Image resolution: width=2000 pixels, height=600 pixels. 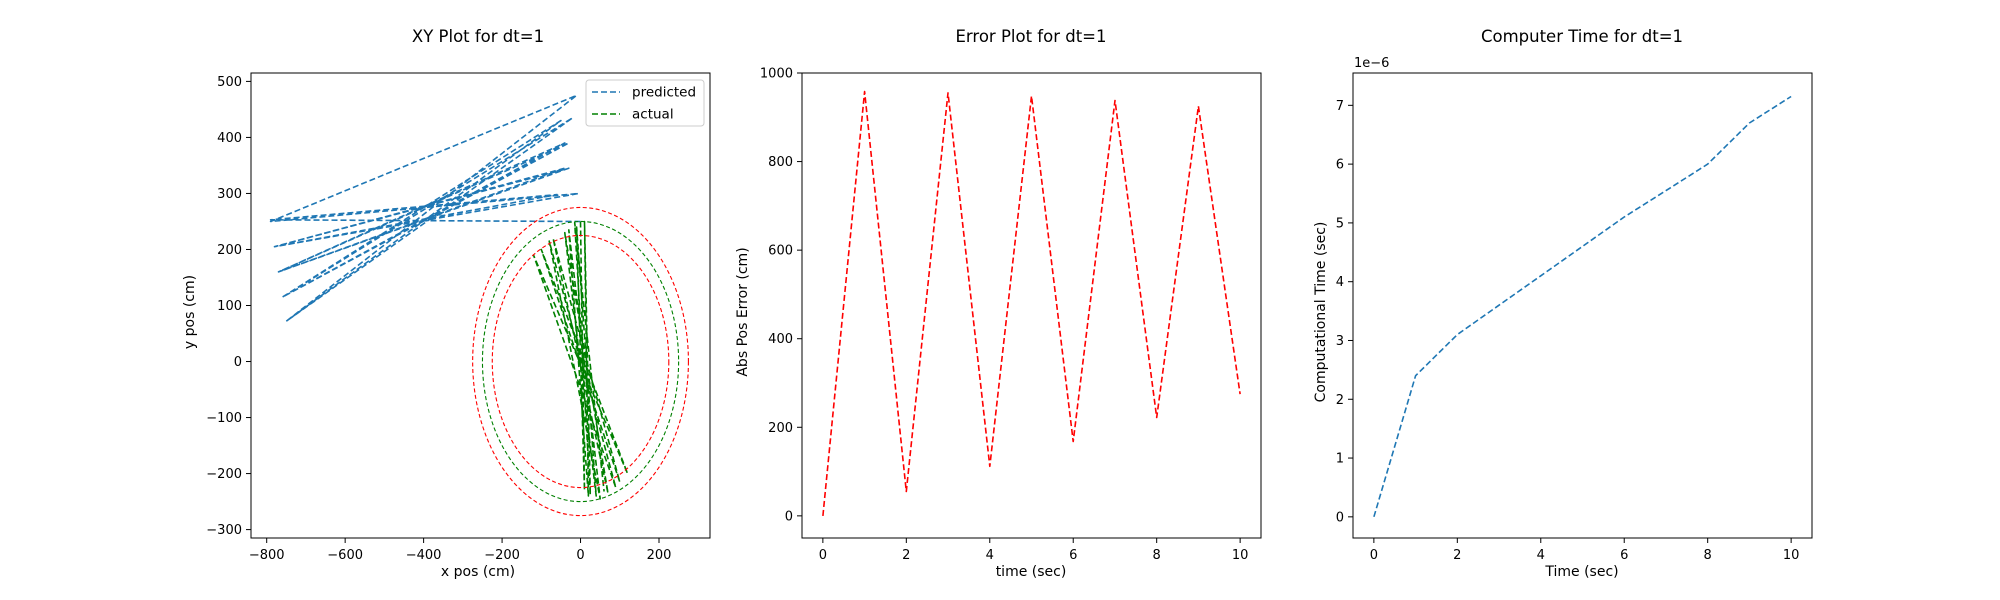 What do you see at coordinates (780, 162) in the screenshot?
I see `y-tick-label: 800` at bounding box center [780, 162].